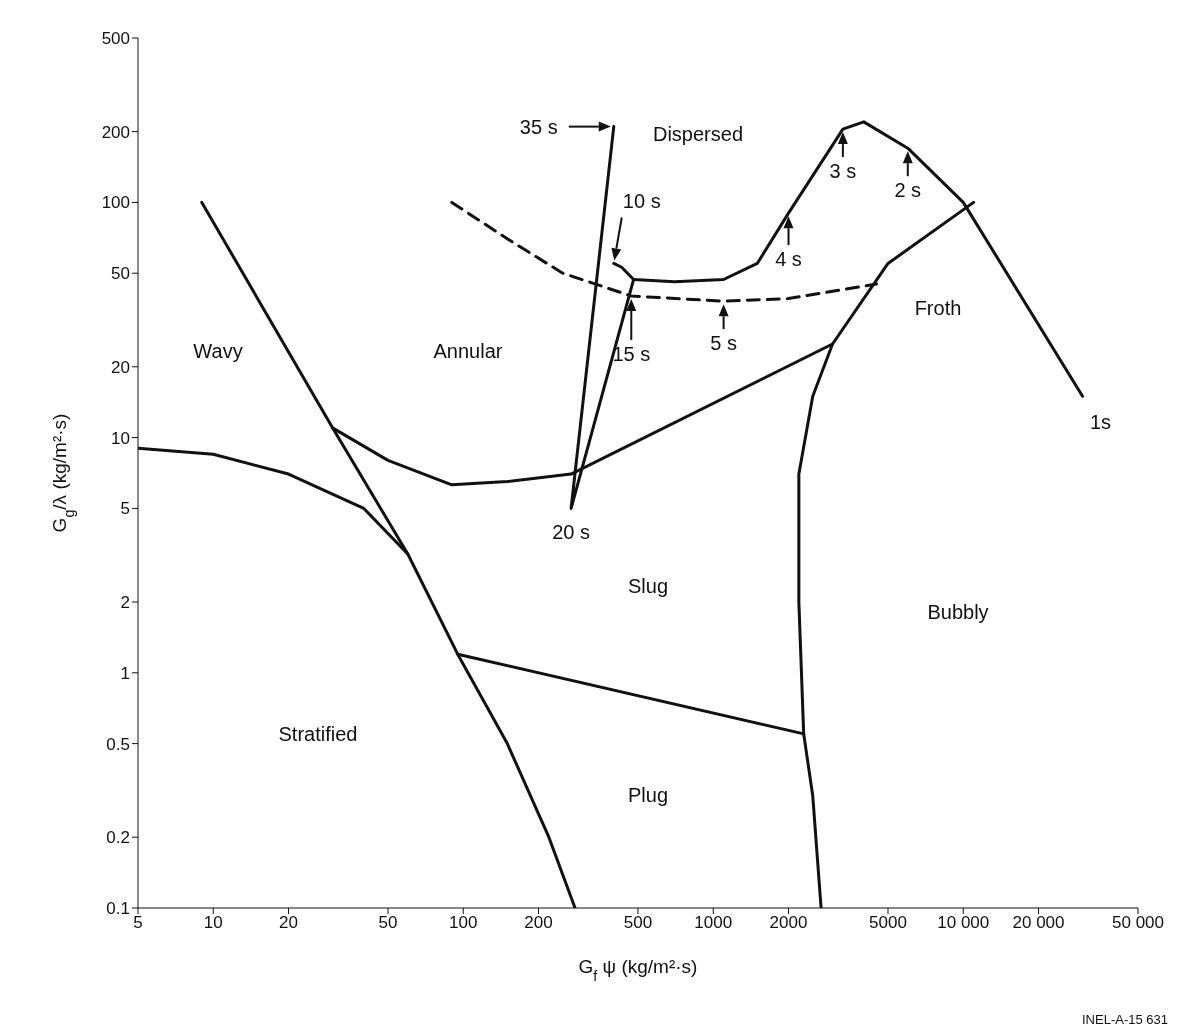 The height and width of the screenshot is (1029, 1192). Describe the element at coordinates (115, 132) in the screenshot. I see `y-tick-label: 200` at that location.